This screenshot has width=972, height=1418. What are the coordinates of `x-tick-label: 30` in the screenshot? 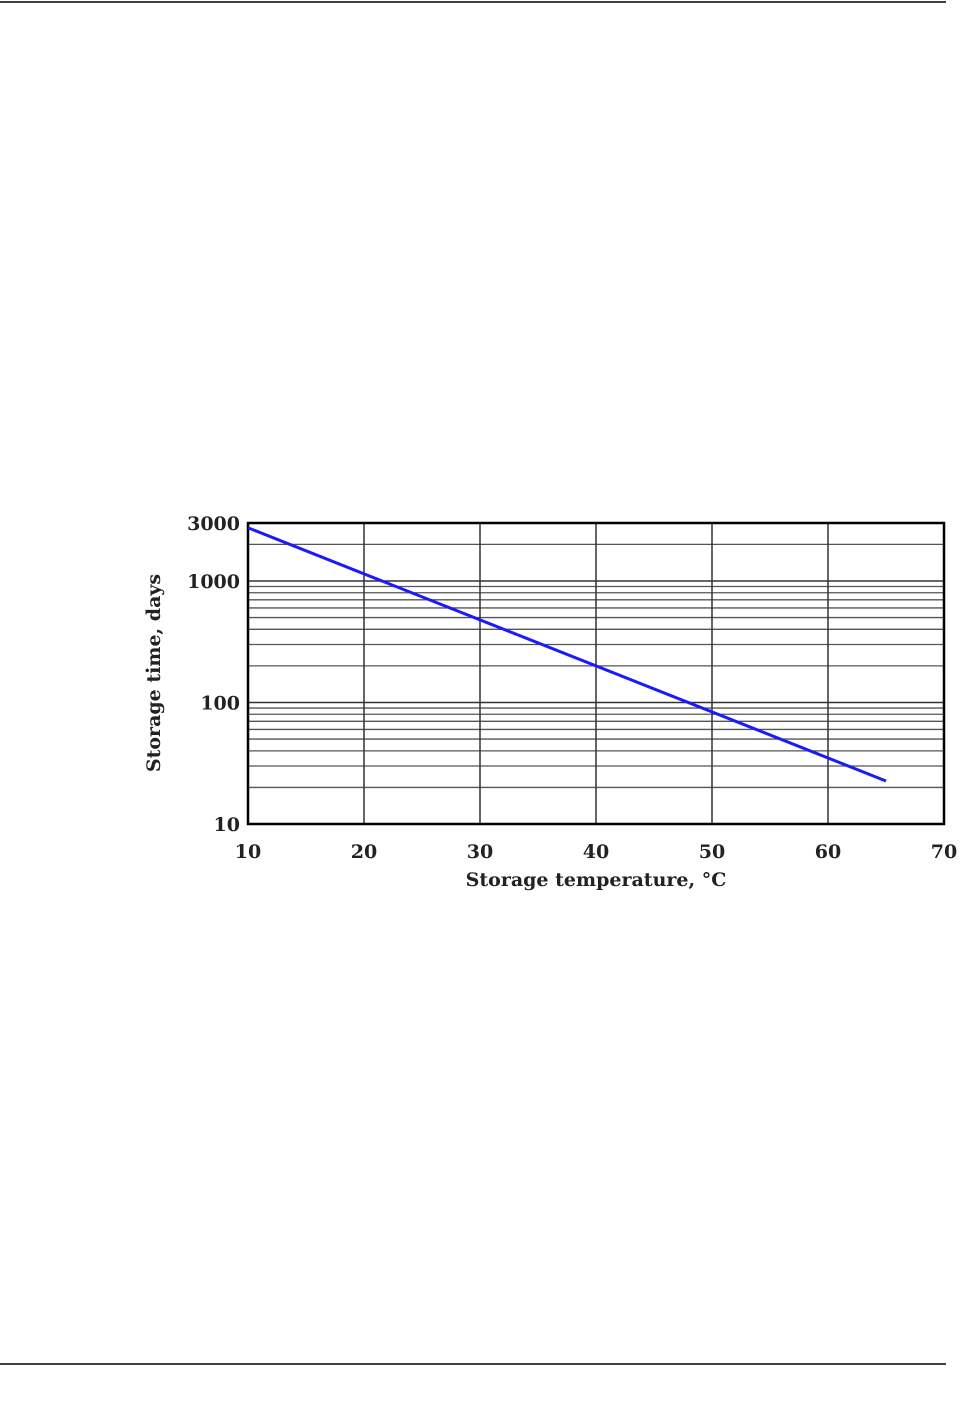 It's located at (480, 852).